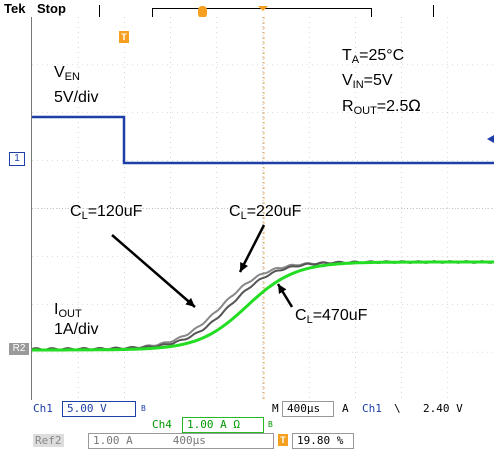  I want to click on trigger-position-percent: 19.80 %, so click(323, 441).